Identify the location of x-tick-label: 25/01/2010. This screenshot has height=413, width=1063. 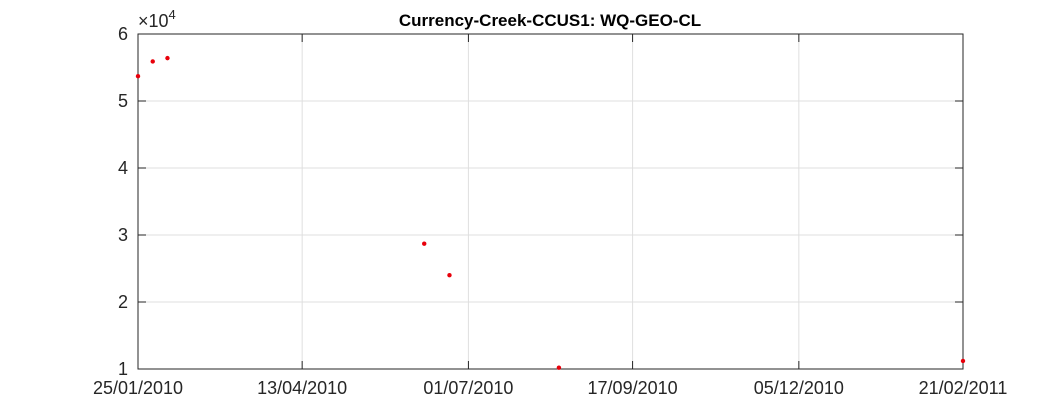
(138, 388).